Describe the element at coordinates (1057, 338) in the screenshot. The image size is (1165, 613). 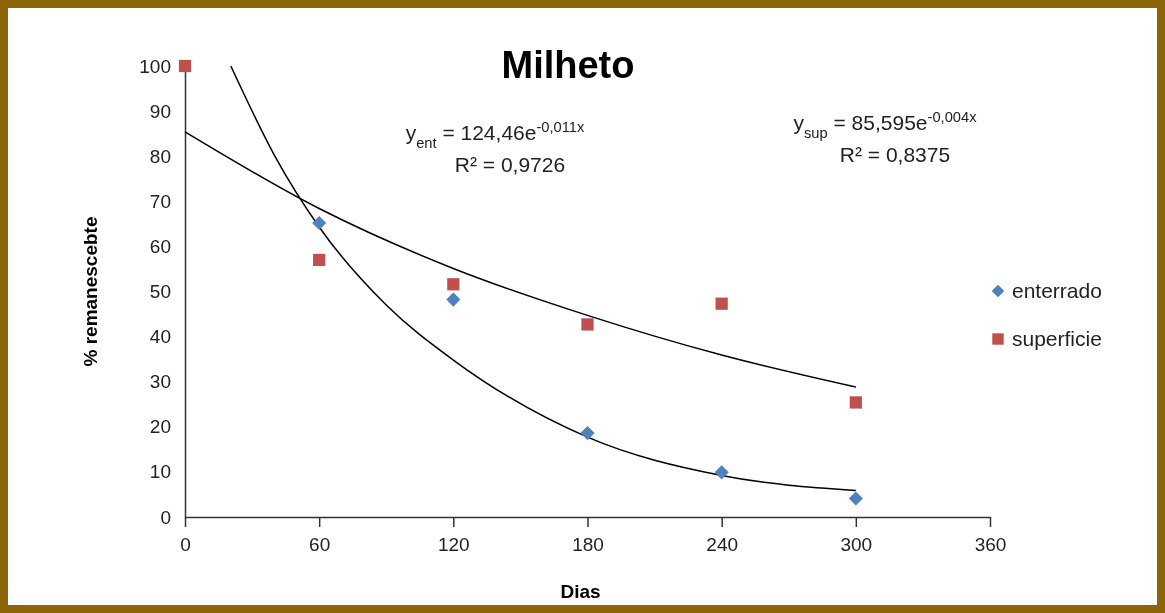
I see `legend-label: superficie` at that location.